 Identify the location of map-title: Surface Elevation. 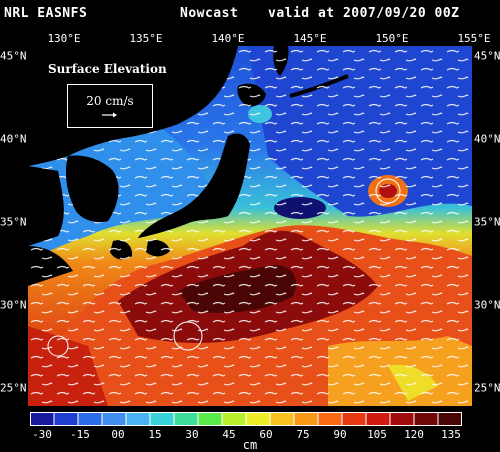
(107, 69).